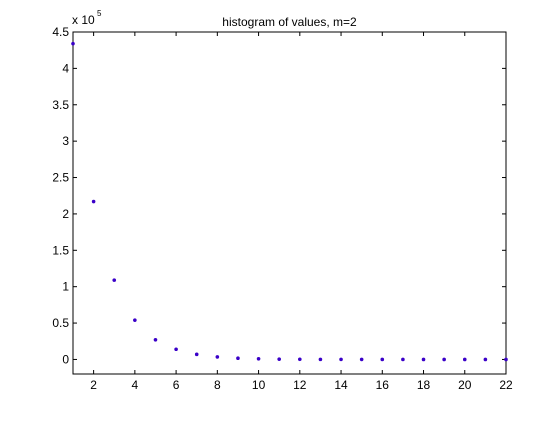 The height and width of the screenshot is (425, 560). Describe the element at coordinates (341, 385) in the screenshot. I see `x-tick-label: 14` at that location.